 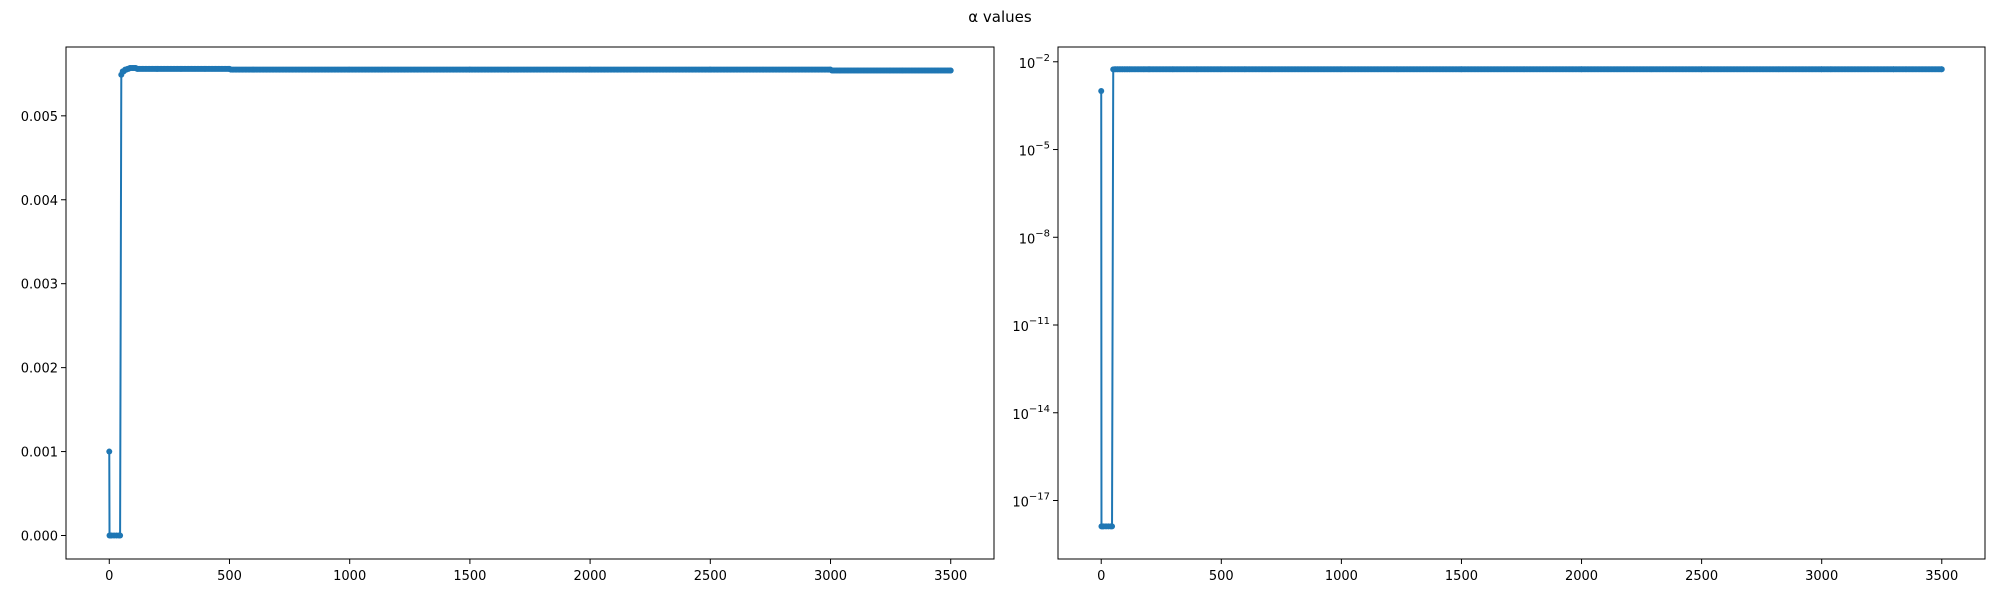 I want to click on left-y-tick-label: 0.005, so click(x=39, y=117).